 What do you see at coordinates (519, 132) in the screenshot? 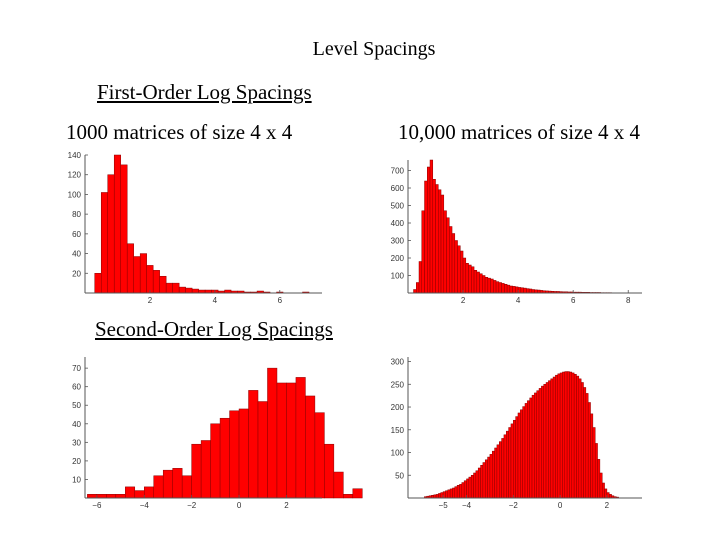
I see `right-column-heading: 10,000 matrices of size 4 x 4` at bounding box center [519, 132].